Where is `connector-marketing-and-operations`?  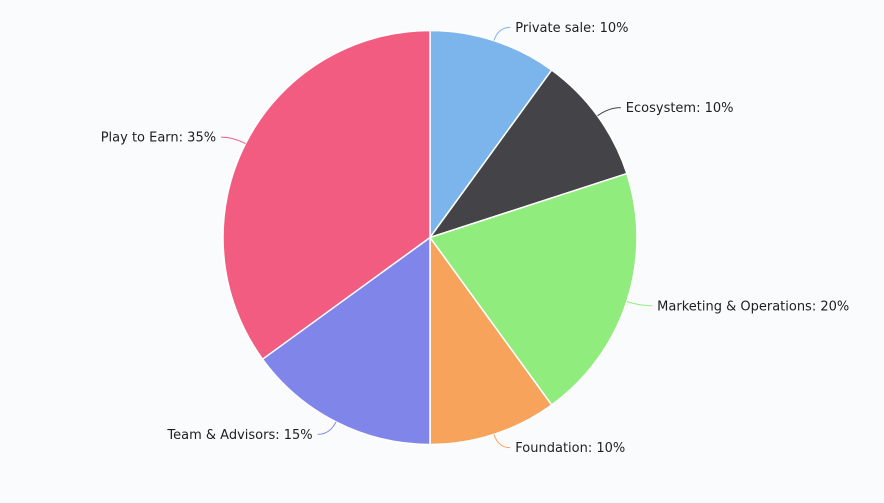 connector-marketing-and-operations is located at coordinates (639, 303).